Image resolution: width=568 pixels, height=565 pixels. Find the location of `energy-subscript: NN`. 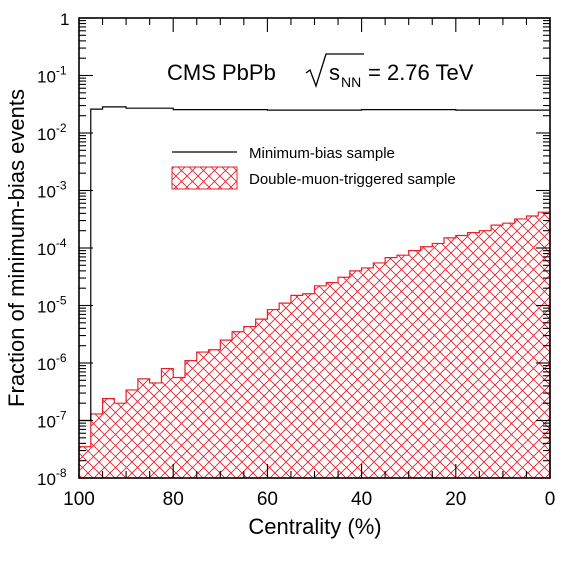

energy-subscript: NN is located at coordinates (351, 82).